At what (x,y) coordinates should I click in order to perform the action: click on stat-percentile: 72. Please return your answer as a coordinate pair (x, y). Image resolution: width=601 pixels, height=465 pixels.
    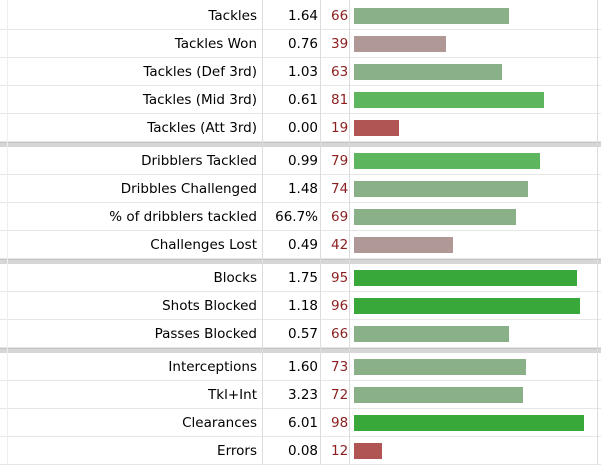
    Looking at the image, I should click on (340, 395).